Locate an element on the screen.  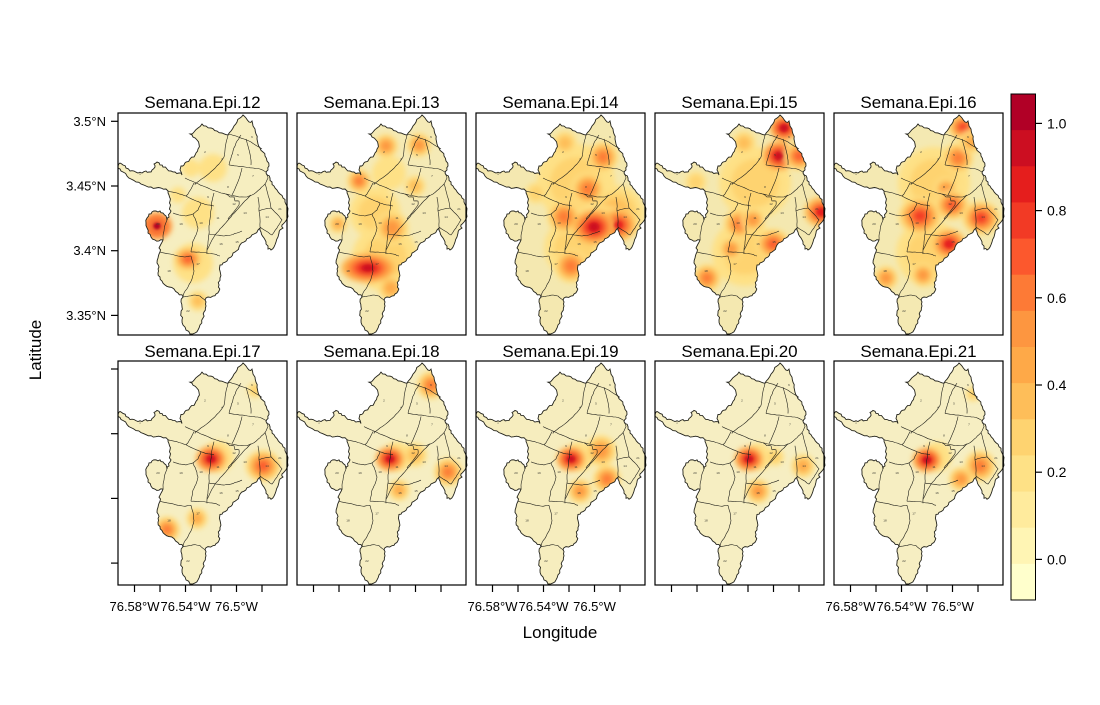
svg-text: 3.35°N is located at coordinates (86, 315).